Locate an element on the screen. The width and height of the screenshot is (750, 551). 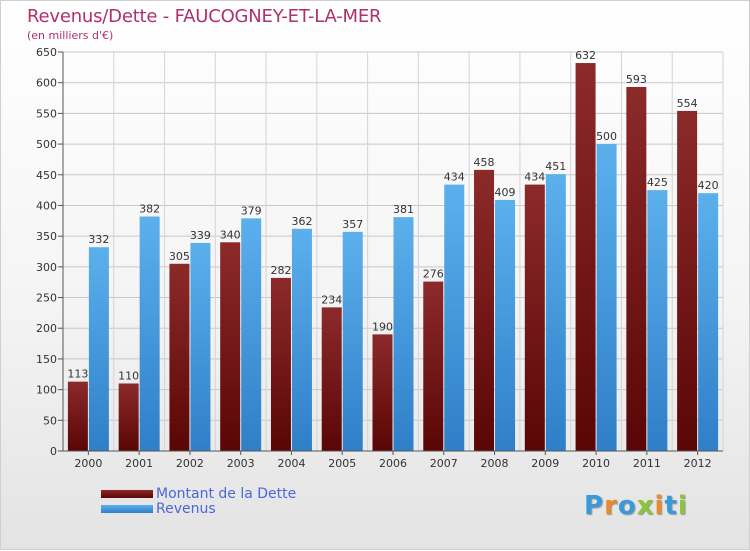
logo-letter: r is located at coordinates (611, 506).